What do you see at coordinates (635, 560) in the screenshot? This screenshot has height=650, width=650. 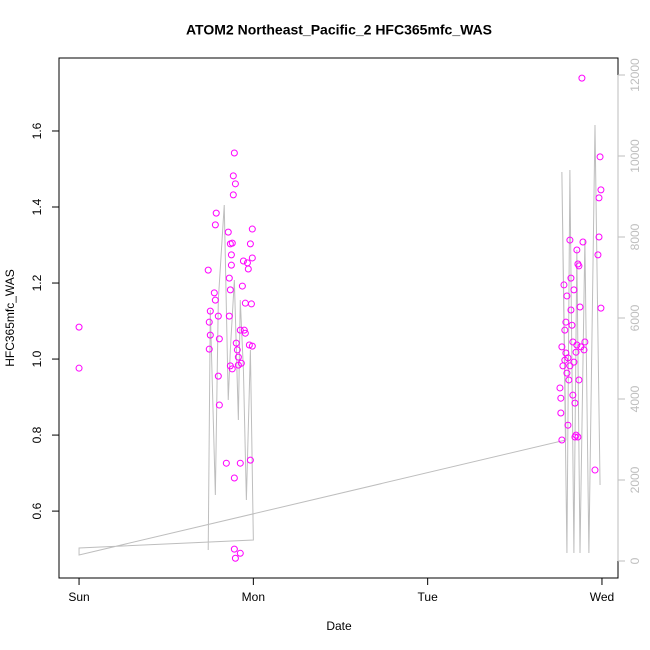 I see `y2-tick-label: 0` at bounding box center [635, 560].